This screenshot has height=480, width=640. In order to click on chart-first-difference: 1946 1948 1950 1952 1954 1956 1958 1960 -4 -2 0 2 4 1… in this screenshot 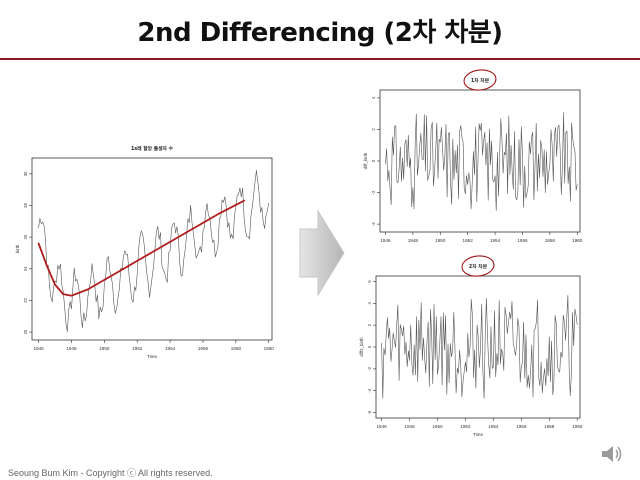, I will do `click(474, 158)`.